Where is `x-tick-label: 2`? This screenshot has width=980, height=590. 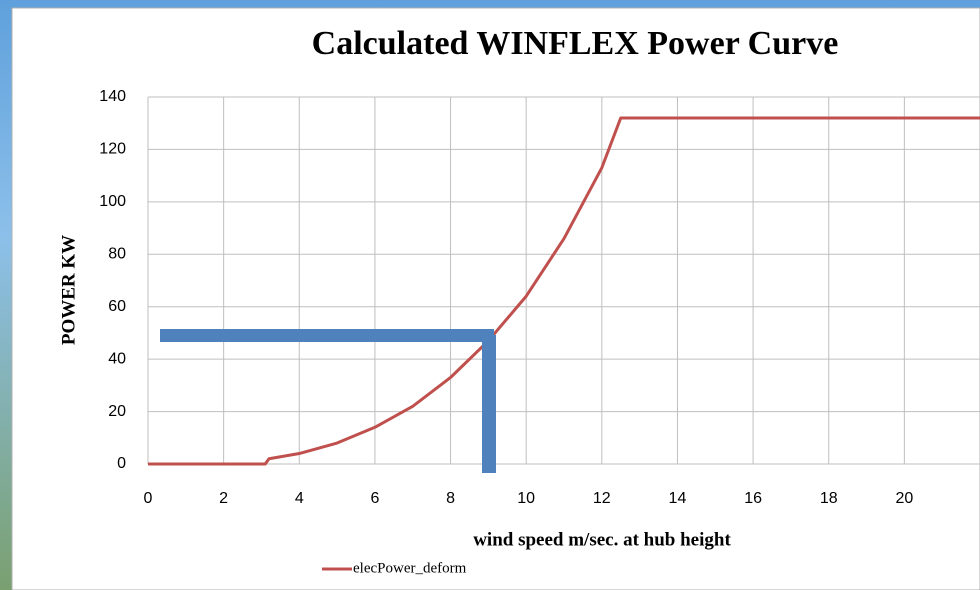
x-tick-label: 2 is located at coordinates (223, 498).